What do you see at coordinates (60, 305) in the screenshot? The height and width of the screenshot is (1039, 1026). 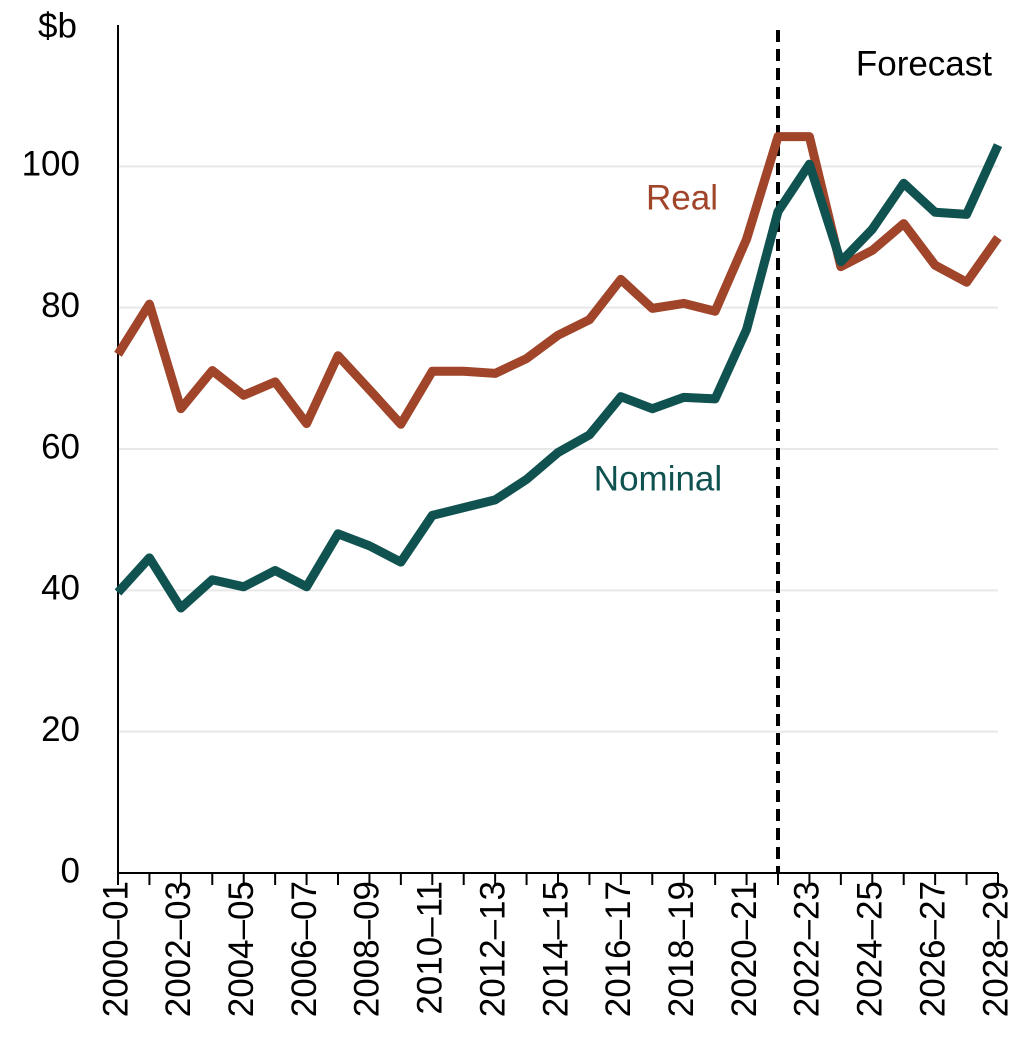 I see `y-tick-label: 80` at bounding box center [60, 305].